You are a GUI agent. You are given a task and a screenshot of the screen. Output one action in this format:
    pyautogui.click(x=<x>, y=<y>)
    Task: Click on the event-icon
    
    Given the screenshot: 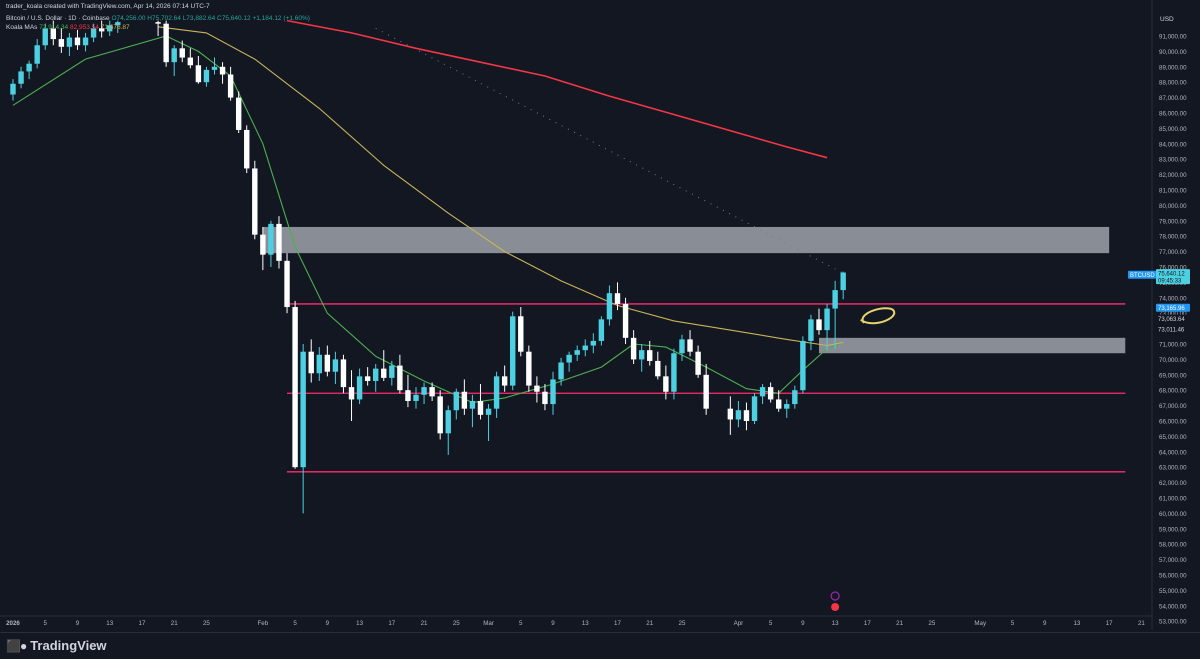 What is the action you would take?
    pyautogui.click(x=835, y=596)
    